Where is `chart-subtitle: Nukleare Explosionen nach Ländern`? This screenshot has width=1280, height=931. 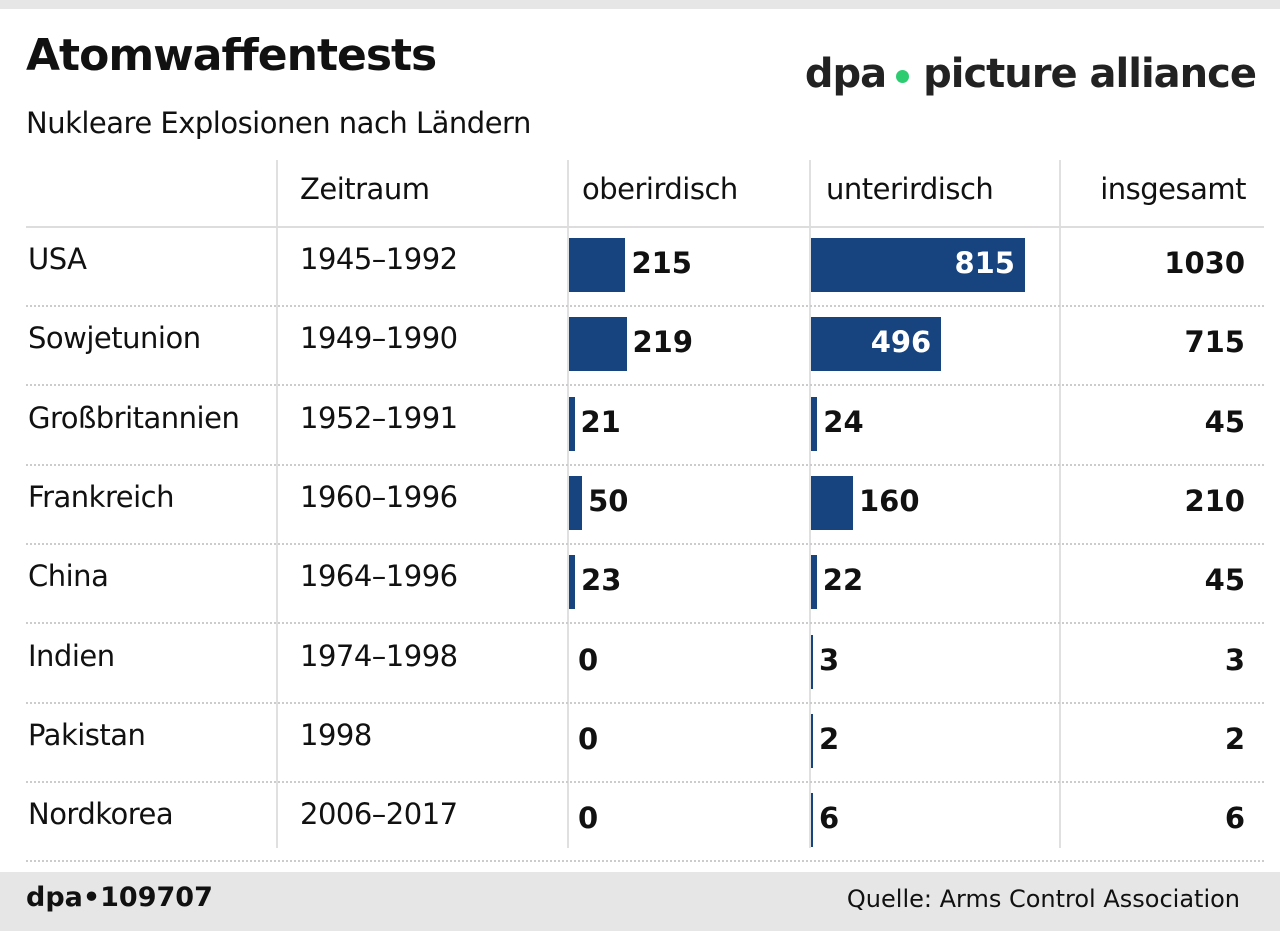 chart-subtitle: Nukleare Explosionen nach Ländern is located at coordinates (278, 123).